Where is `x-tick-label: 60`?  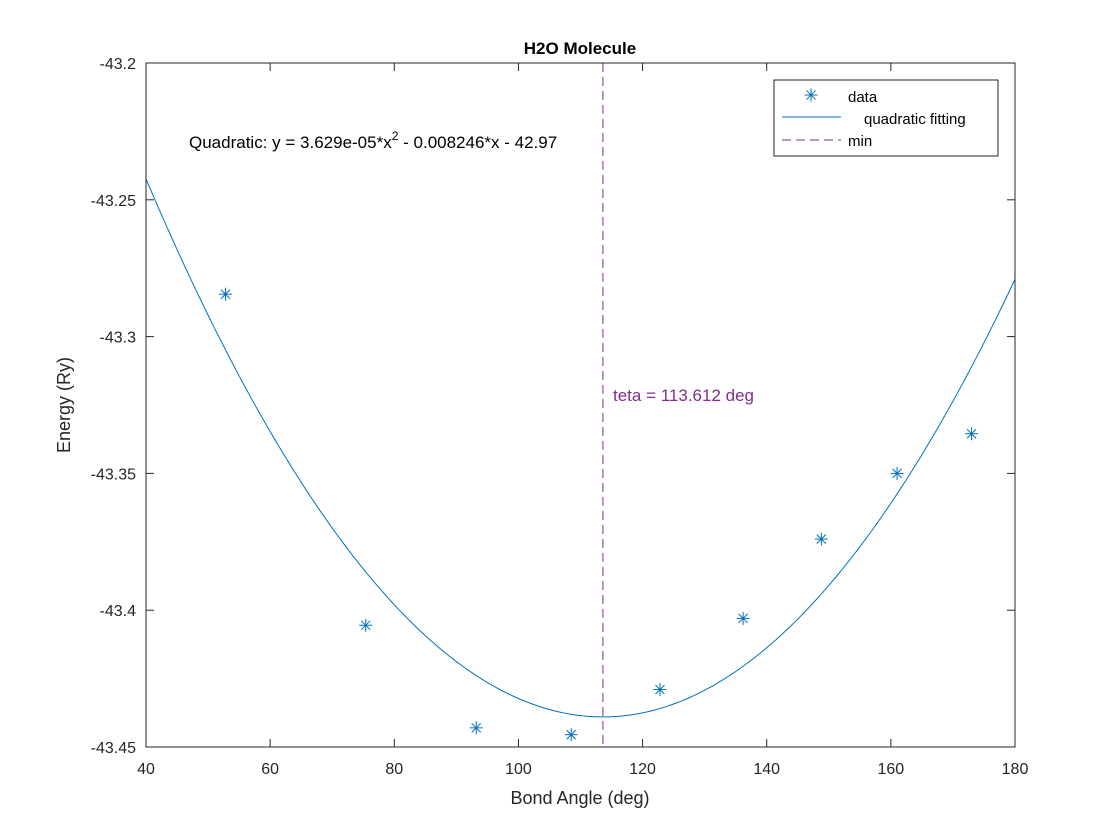
x-tick-label: 60 is located at coordinates (270, 769).